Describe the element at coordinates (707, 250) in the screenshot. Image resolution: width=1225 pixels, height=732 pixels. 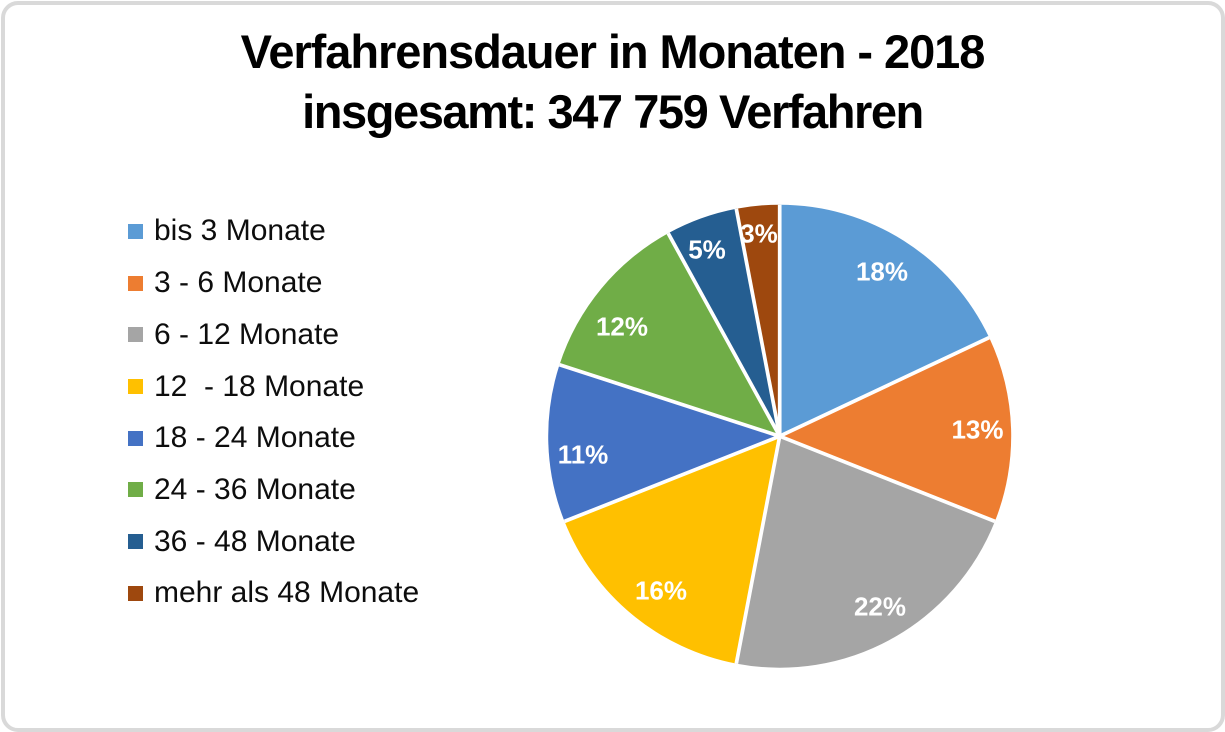
I see `svg-text: 5%` at that location.